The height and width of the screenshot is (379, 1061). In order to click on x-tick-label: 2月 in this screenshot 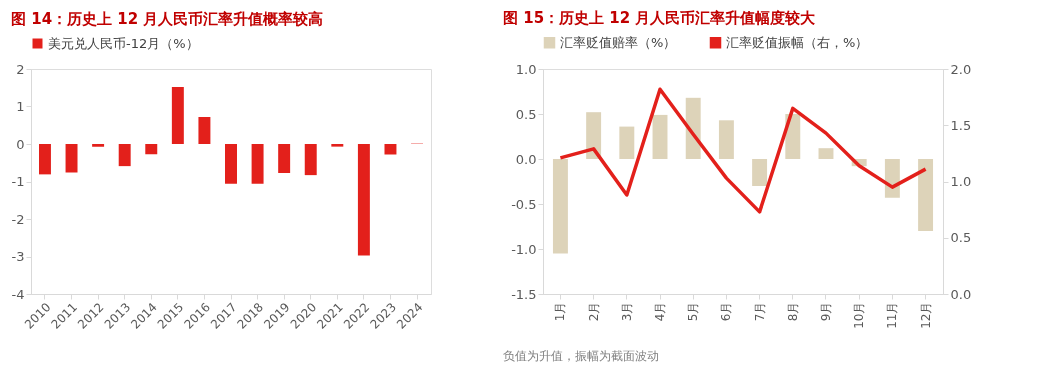, I will do `click(593, 311)`.